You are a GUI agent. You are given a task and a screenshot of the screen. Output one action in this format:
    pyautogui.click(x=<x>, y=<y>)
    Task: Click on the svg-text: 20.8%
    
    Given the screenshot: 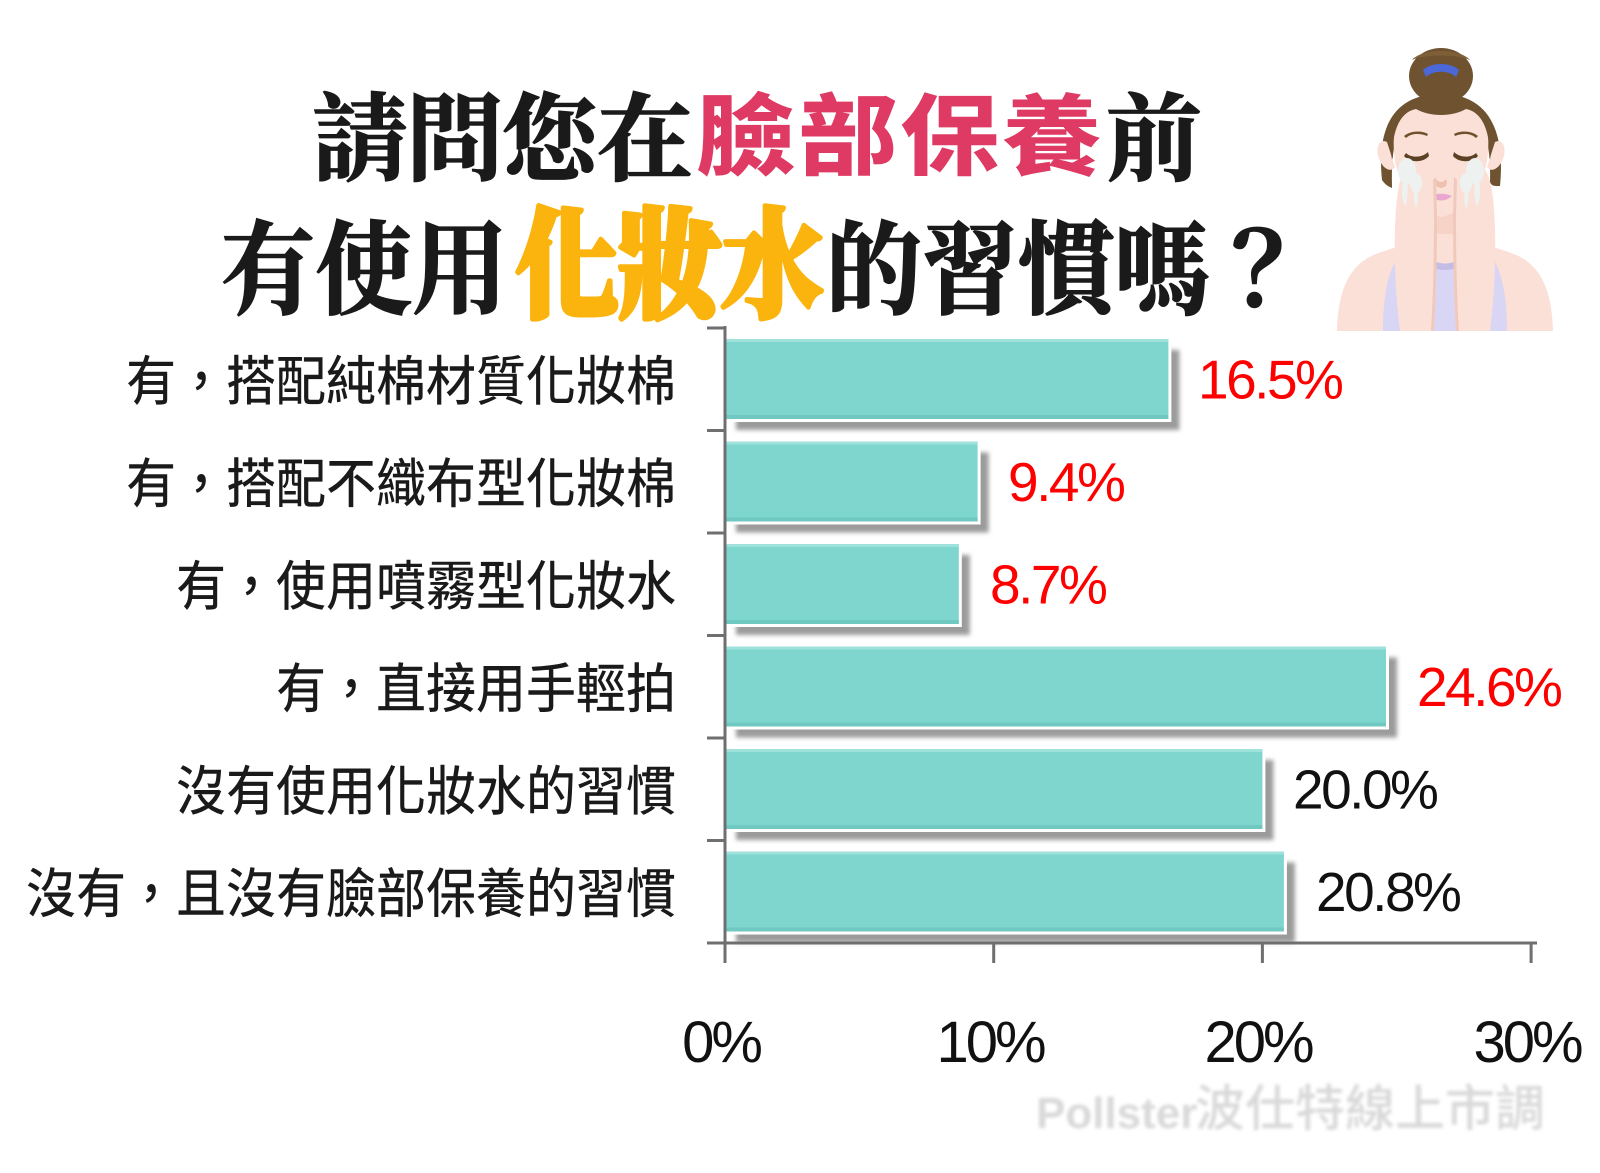 What is the action you would take?
    pyautogui.click(x=1388, y=892)
    